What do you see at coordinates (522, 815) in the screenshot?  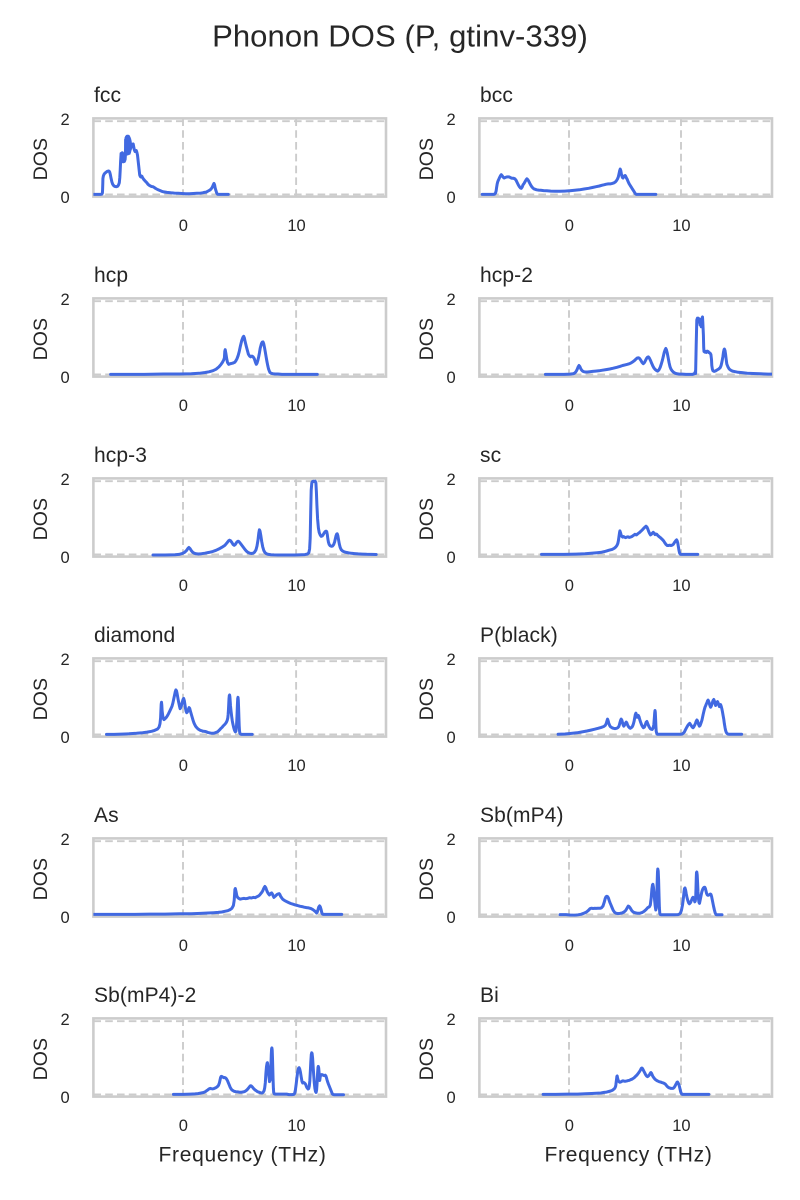 I see `svg-text: Sb(mP4)` at bounding box center [522, 815].